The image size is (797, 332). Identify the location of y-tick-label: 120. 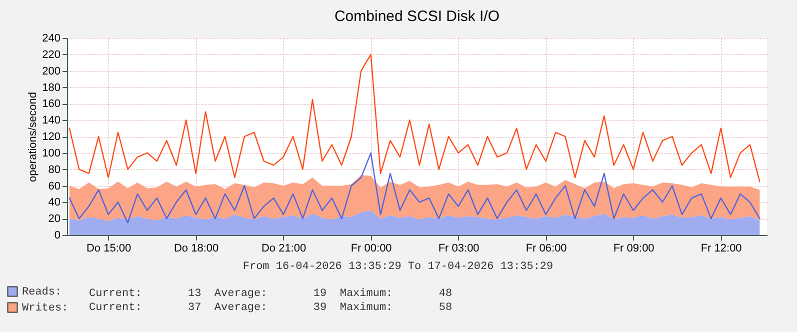
(51, 137).